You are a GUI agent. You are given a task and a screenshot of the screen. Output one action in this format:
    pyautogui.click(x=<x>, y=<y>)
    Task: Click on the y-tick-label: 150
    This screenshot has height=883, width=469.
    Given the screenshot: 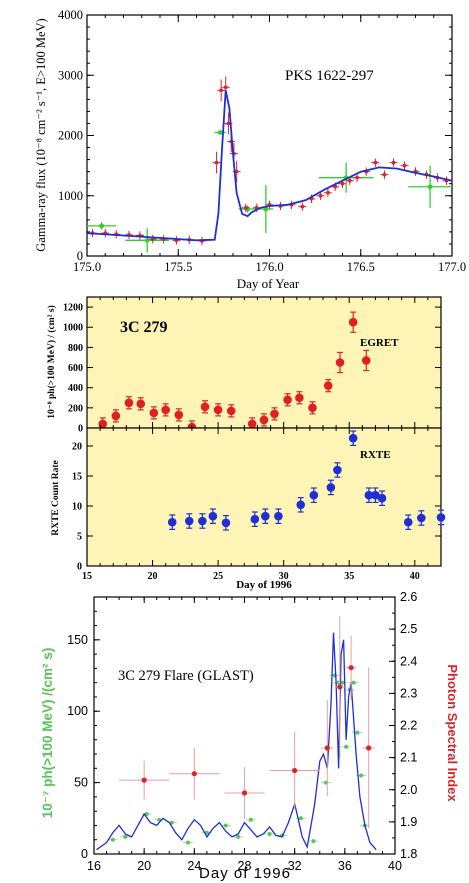 What is the action you would take?
    pyautogui.click(x=77, y=640)
    